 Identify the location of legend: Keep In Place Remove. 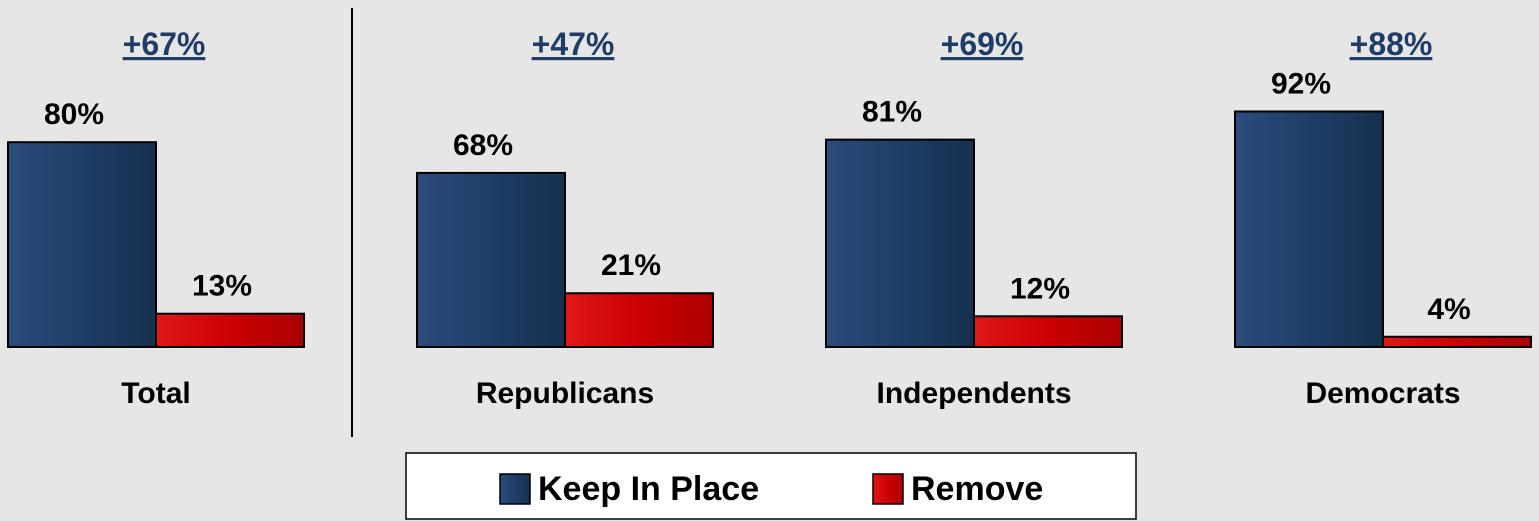
(771, 486).